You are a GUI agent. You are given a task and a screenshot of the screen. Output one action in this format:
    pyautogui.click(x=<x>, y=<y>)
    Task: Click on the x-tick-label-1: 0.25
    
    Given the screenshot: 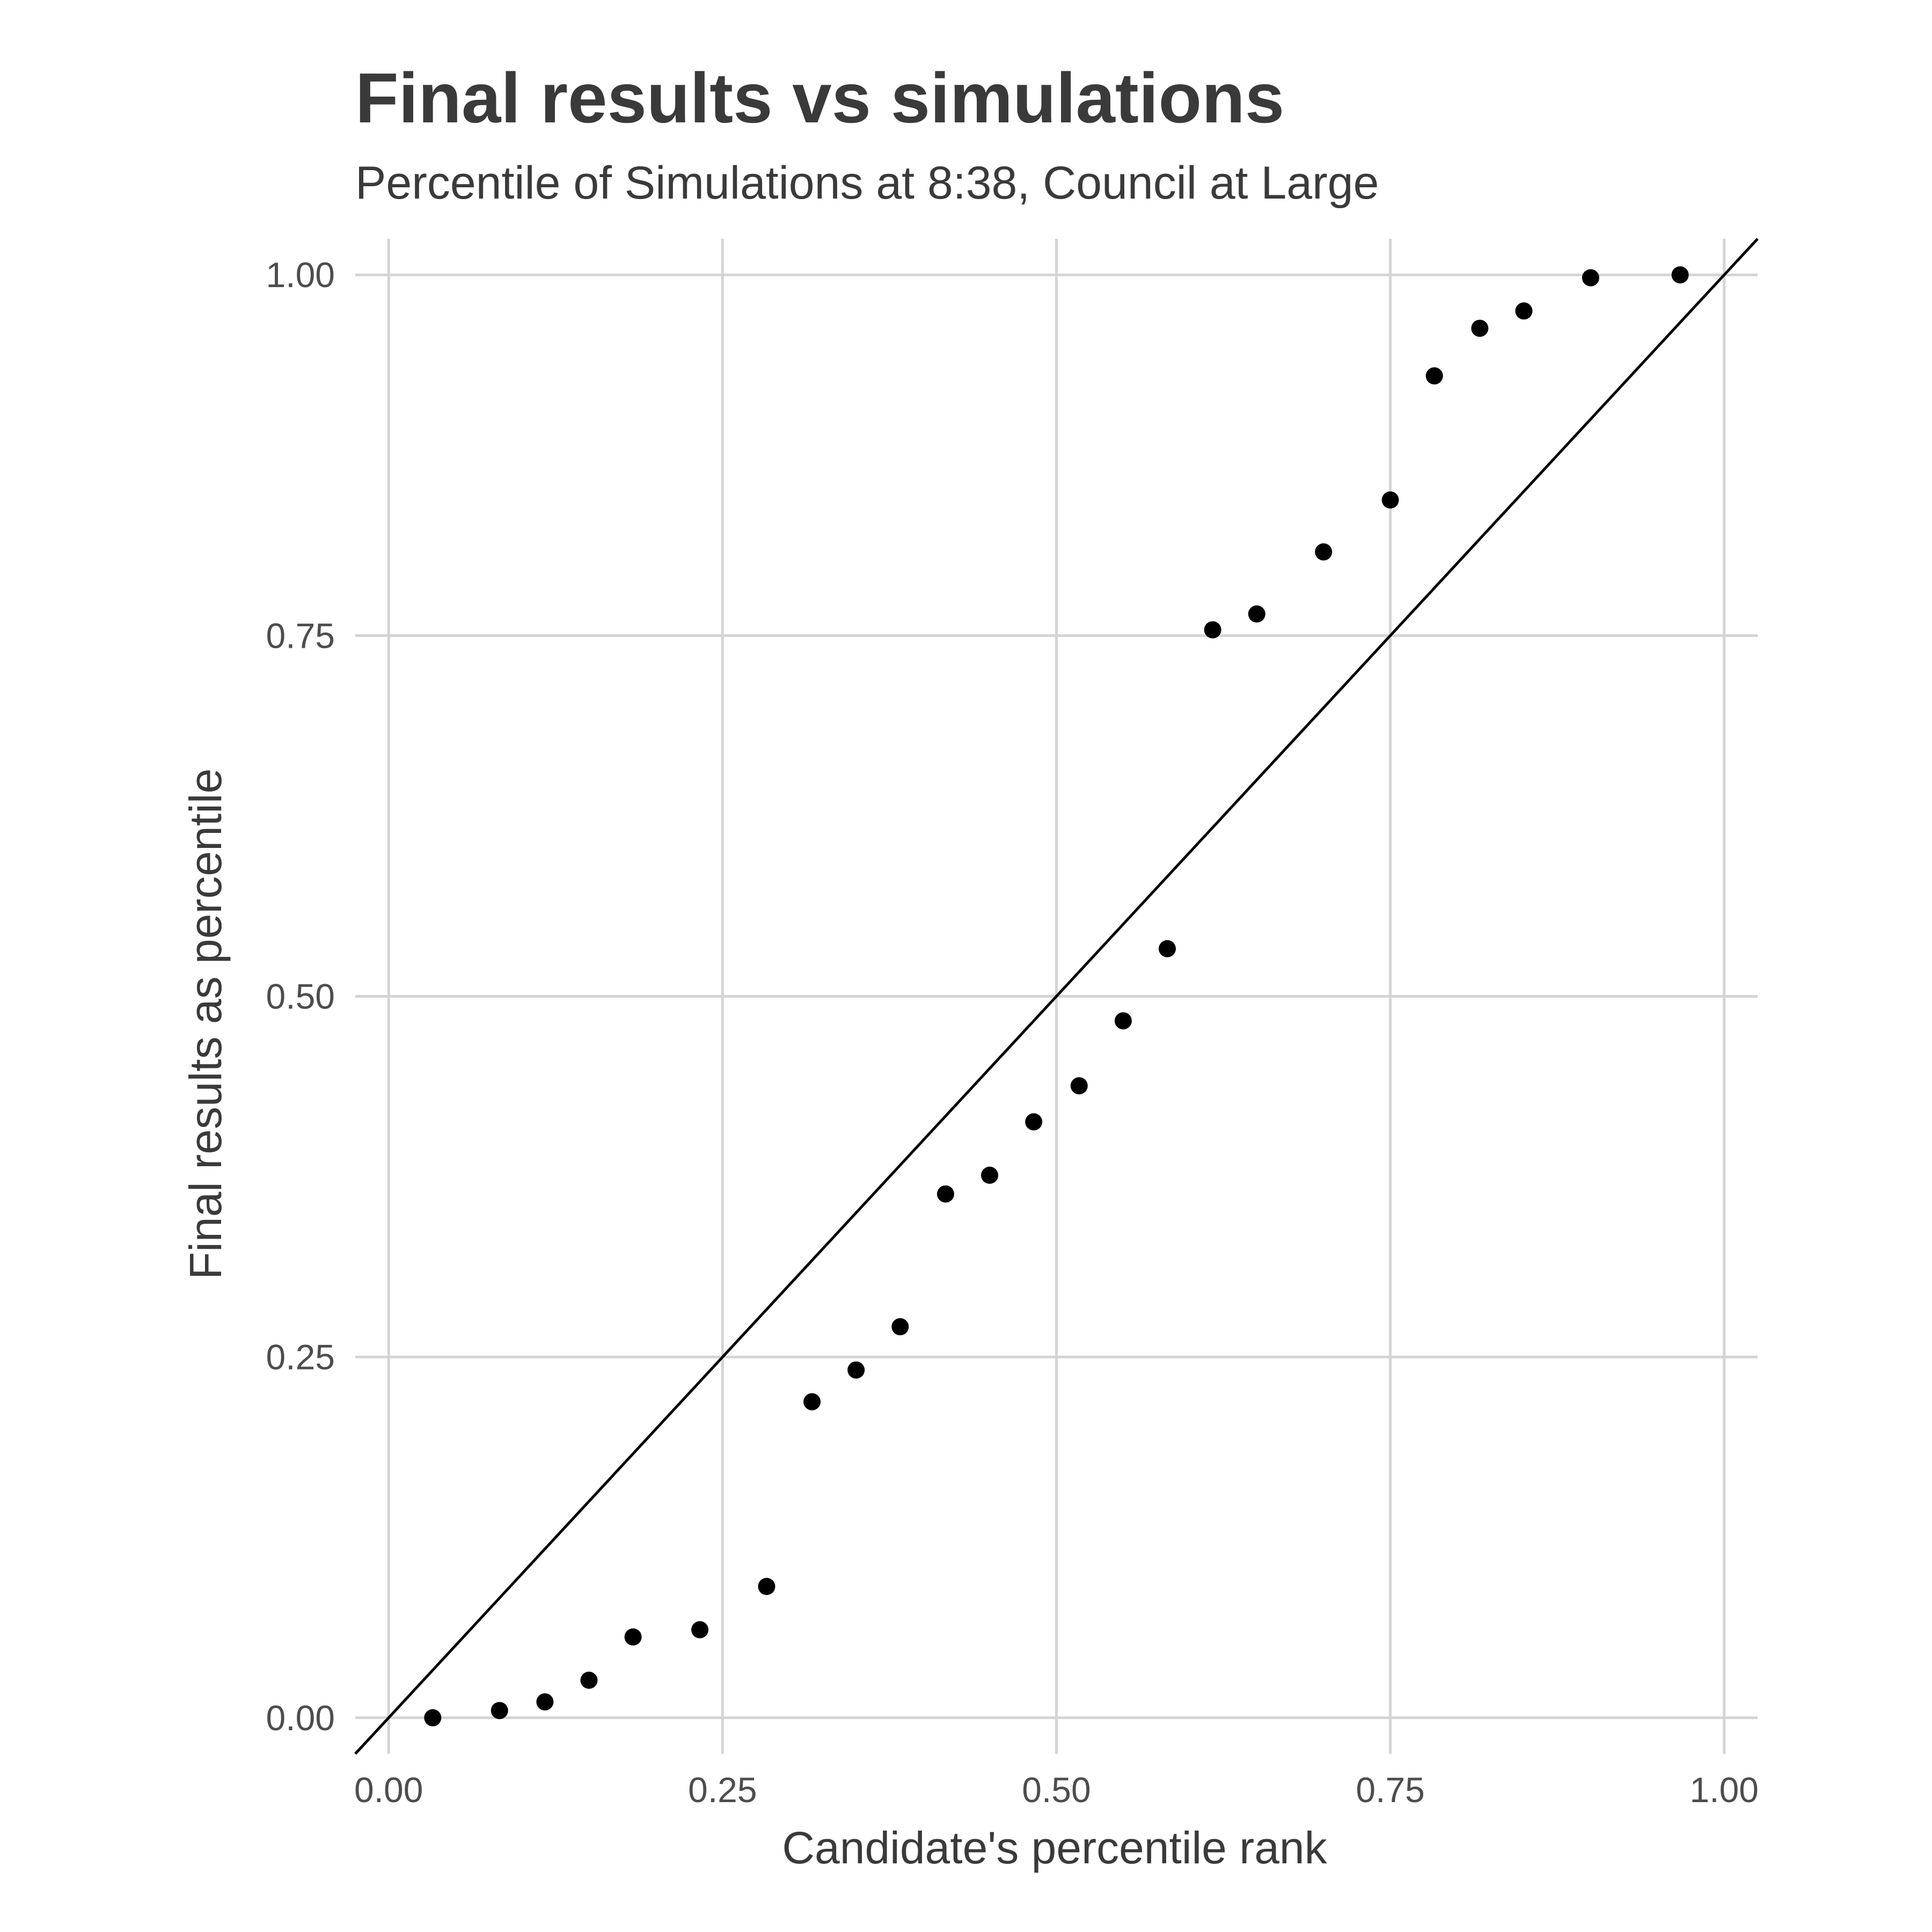 What is the action you would take?
    pyautogui.click(x=722, y=1790)
    